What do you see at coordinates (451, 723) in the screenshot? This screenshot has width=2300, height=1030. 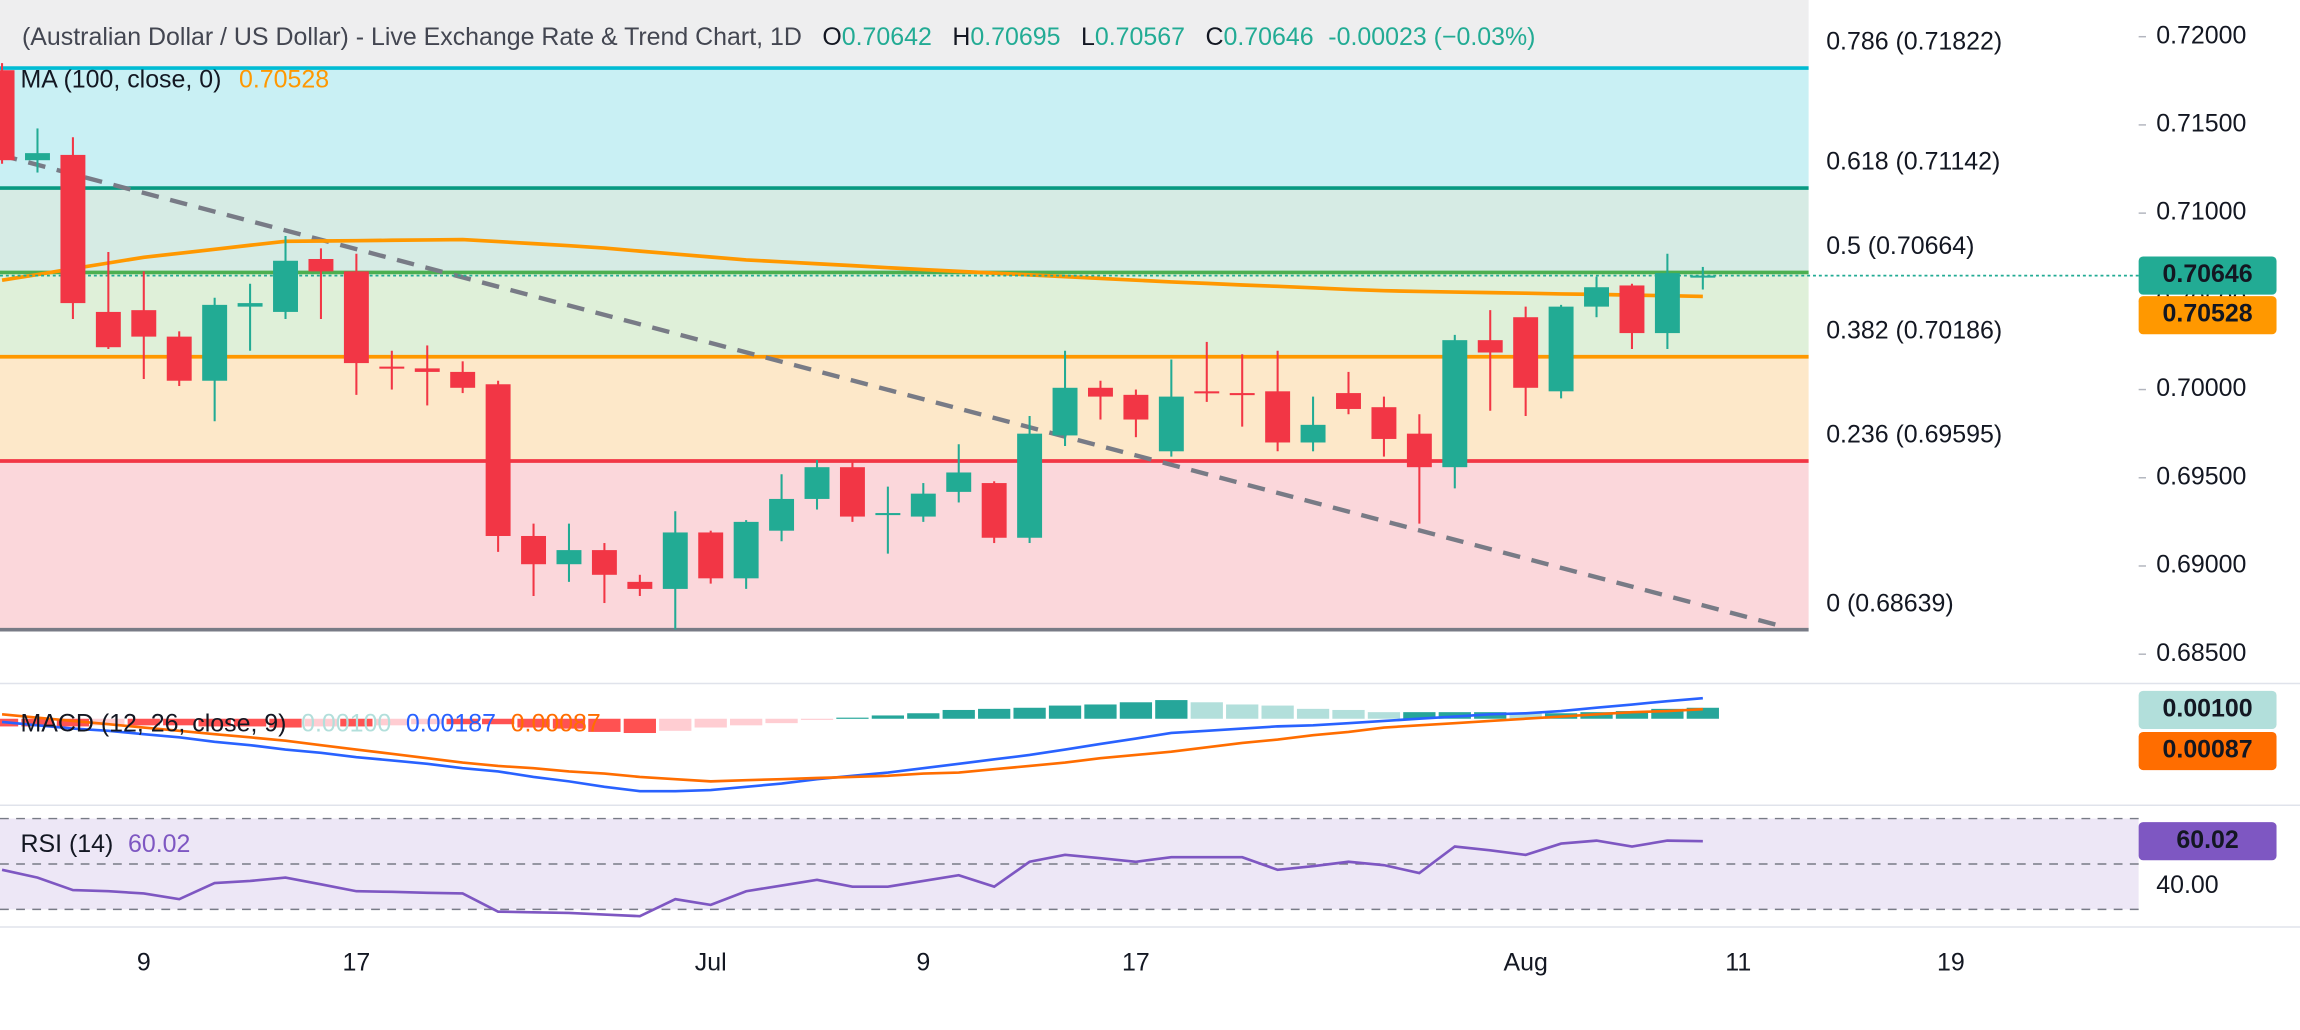 I see `macd-legend-value: 0.00187` at bounding box center [451, 723].